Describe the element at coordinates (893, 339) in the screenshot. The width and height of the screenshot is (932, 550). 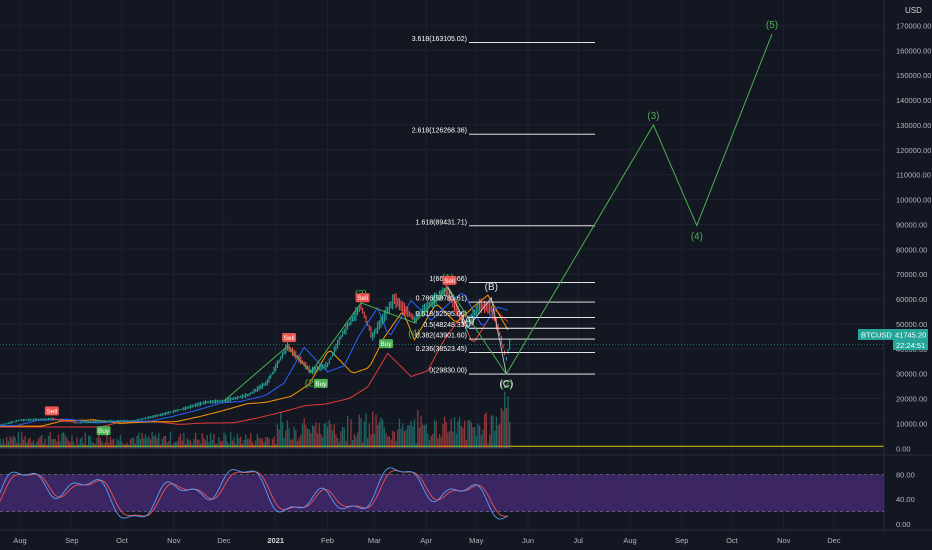
I see `price-badge: BTCUSD 41745.20 22:24:51` at that location.